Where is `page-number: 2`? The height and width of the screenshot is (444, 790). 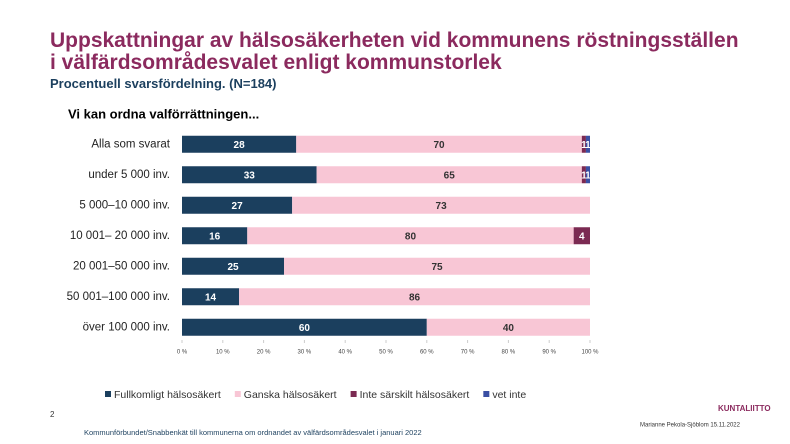
page-number: 2 is located at coordinates (52, 414).